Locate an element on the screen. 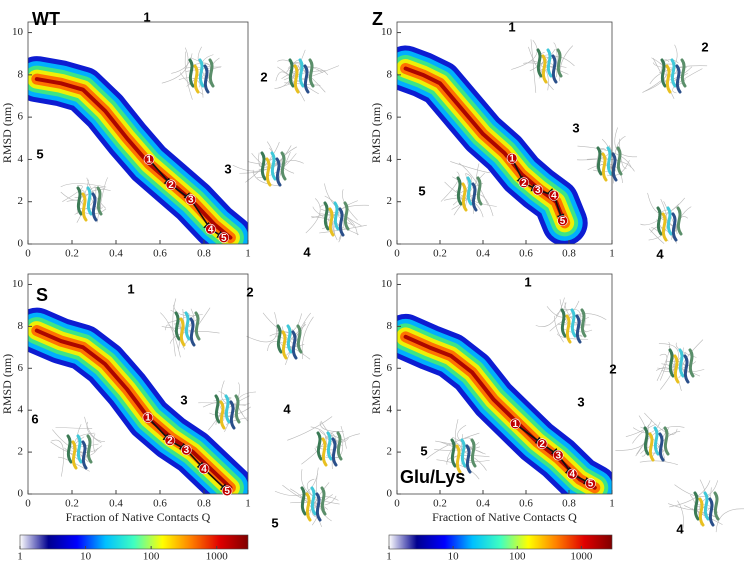  colorbar-tick-label: 100 is located at coordinates (517, 556).